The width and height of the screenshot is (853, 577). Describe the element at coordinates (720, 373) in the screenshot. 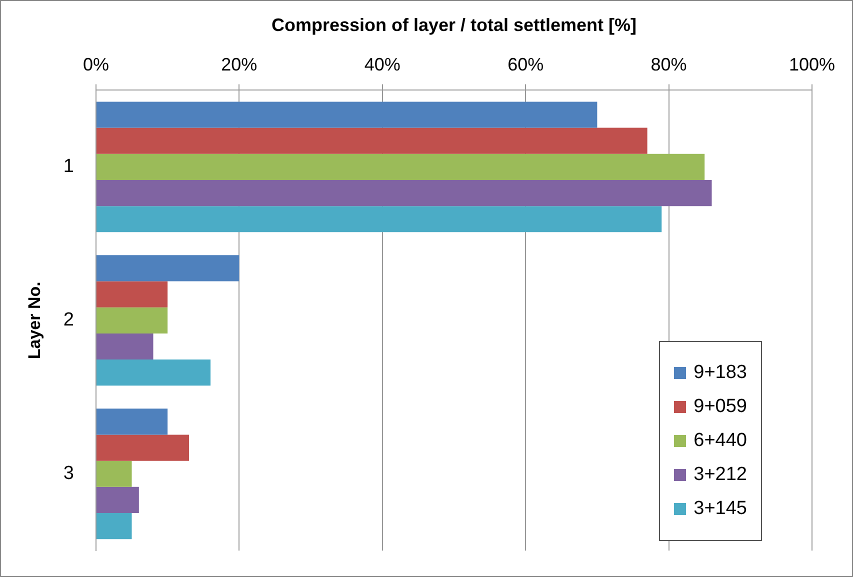

I see `legend-label: 9+183` at that location.